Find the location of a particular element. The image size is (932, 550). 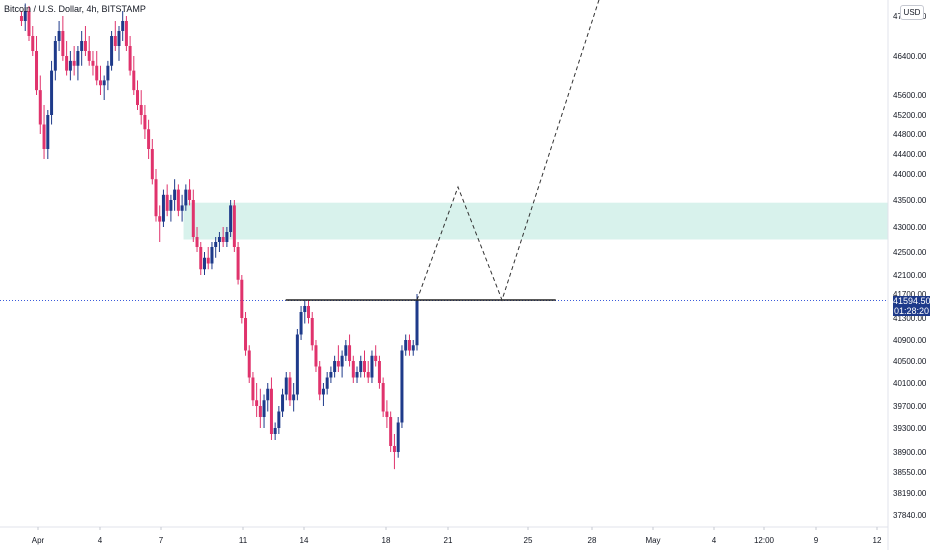

time-tick-label: May is located at coordinates (652, 540).